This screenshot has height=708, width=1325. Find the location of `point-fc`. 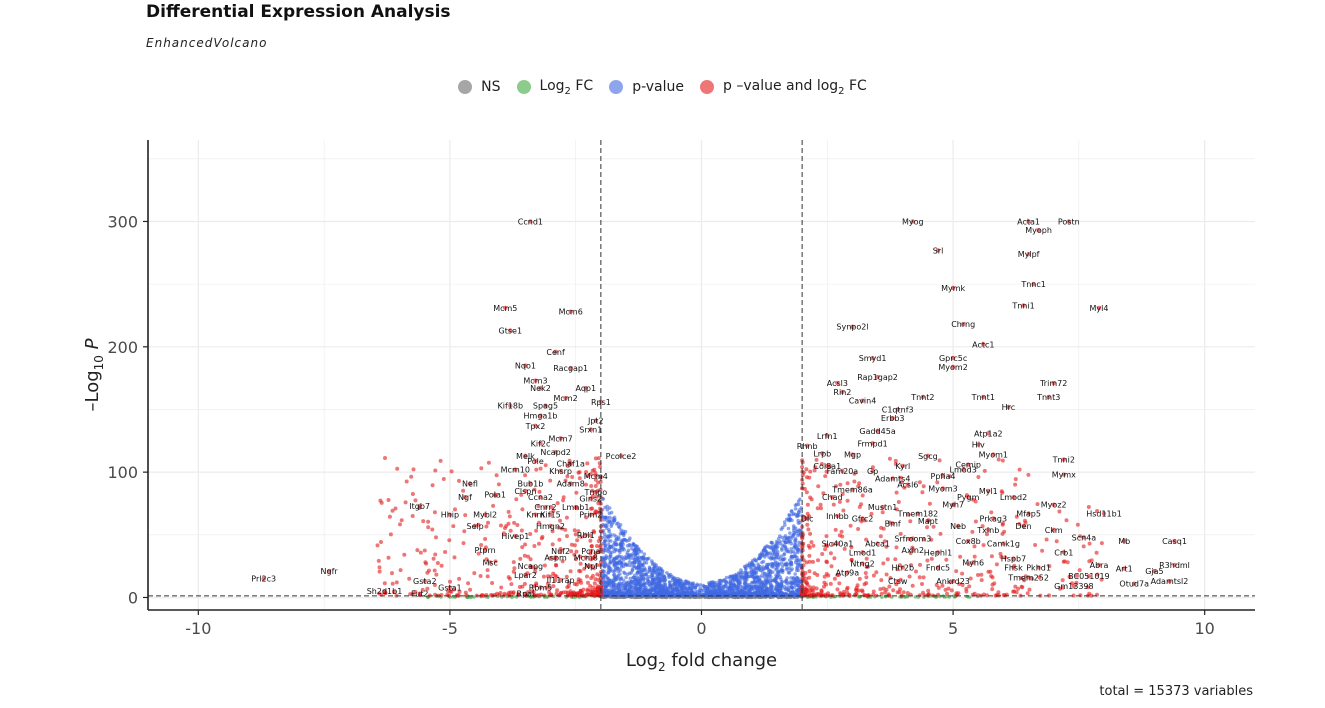

point-fc is located at coordinates (474, 597).